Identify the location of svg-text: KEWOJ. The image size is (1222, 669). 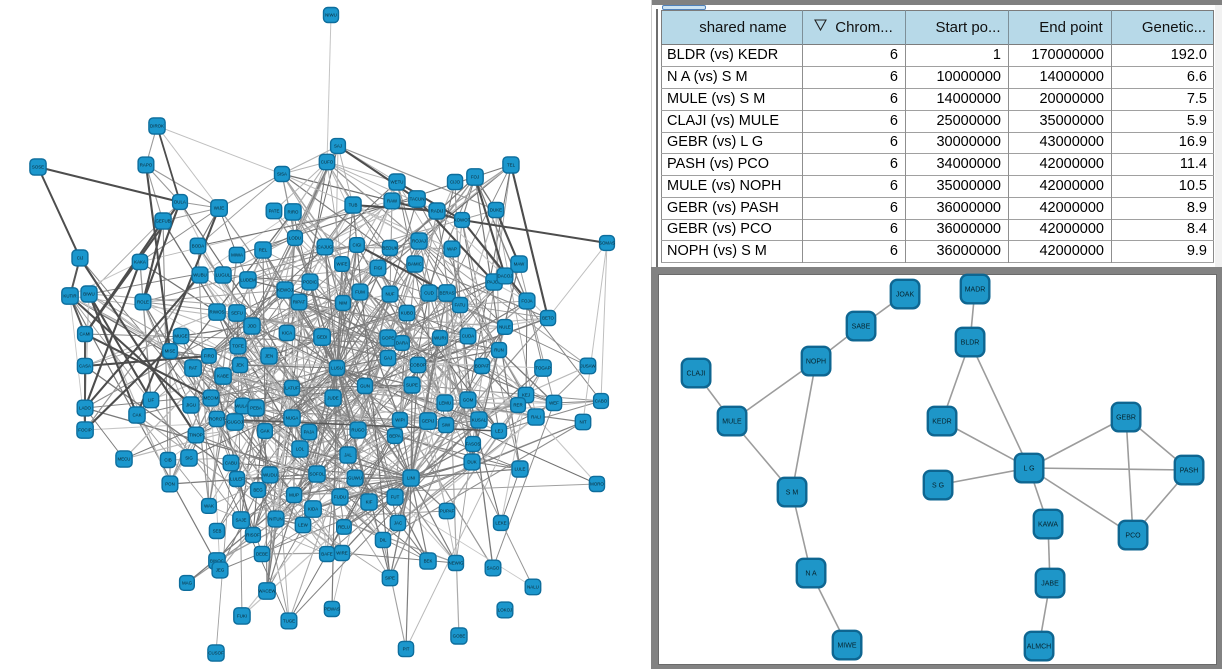
(285, 290).